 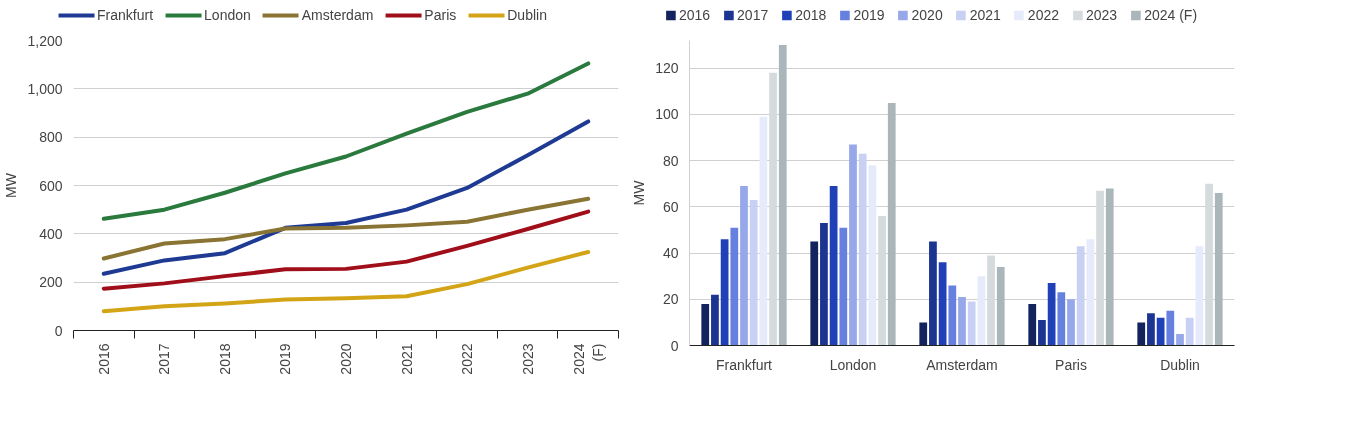 I want to click on x-tick-label: Paris, so click(x=1071, y=364).